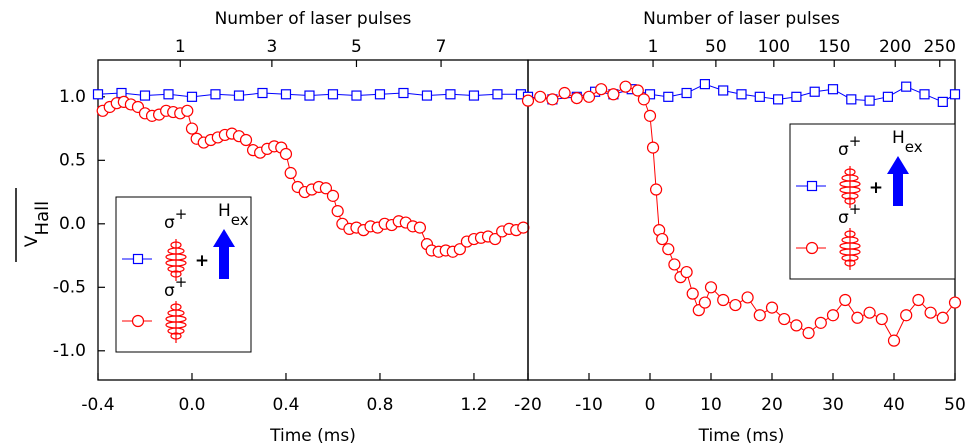 This screenshot has width=971, height=448. I want to click on y-tick-label: 1.0, so click(72, 97).